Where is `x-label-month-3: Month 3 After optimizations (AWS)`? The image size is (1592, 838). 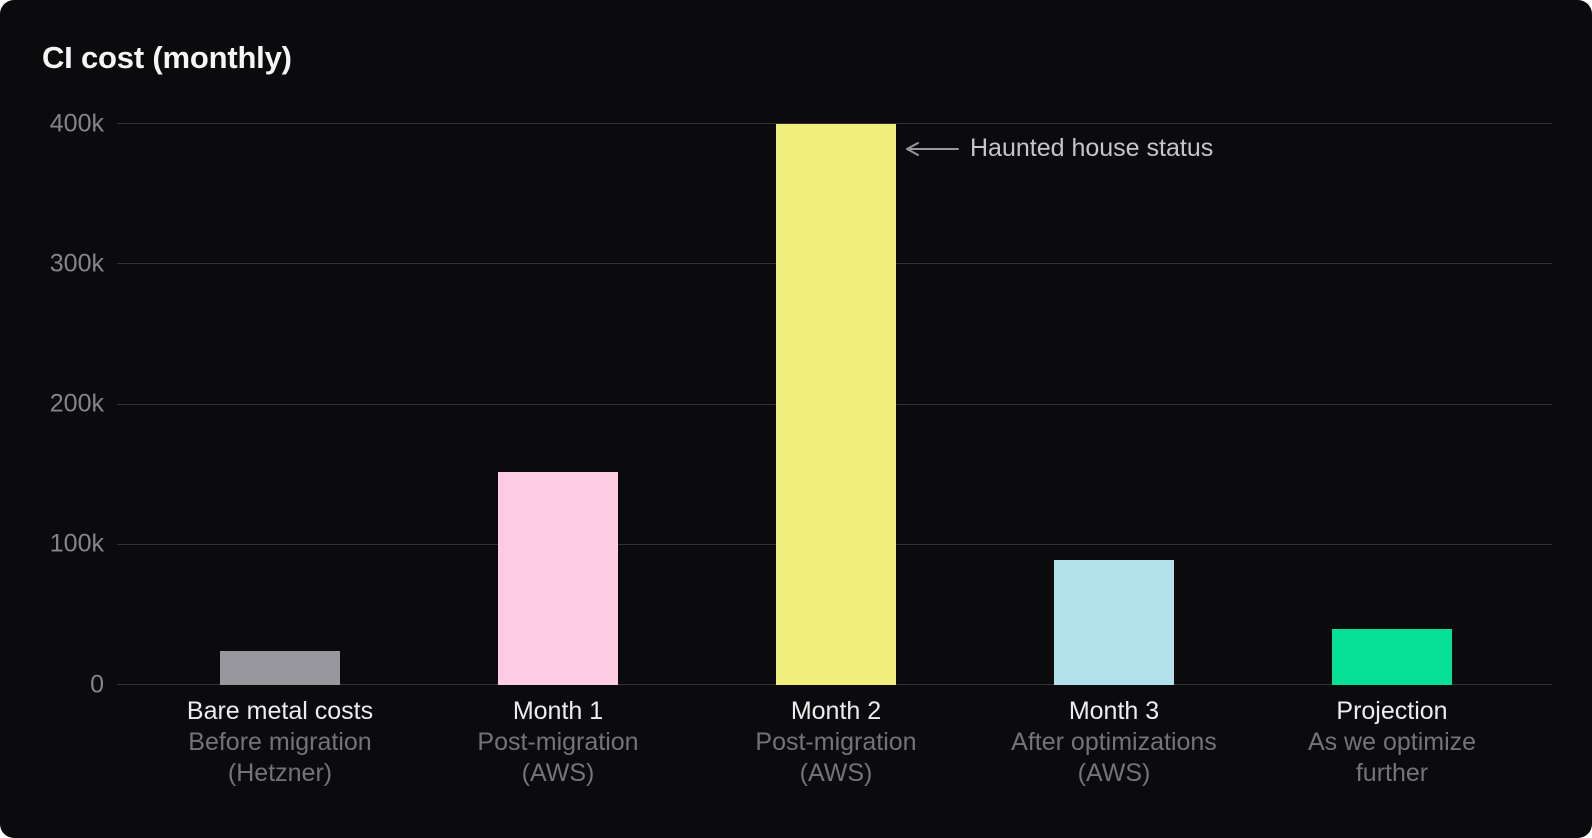 x-label-month-3: Month 3 After optimizations (AWS) is located at coordinates (1114, 742).